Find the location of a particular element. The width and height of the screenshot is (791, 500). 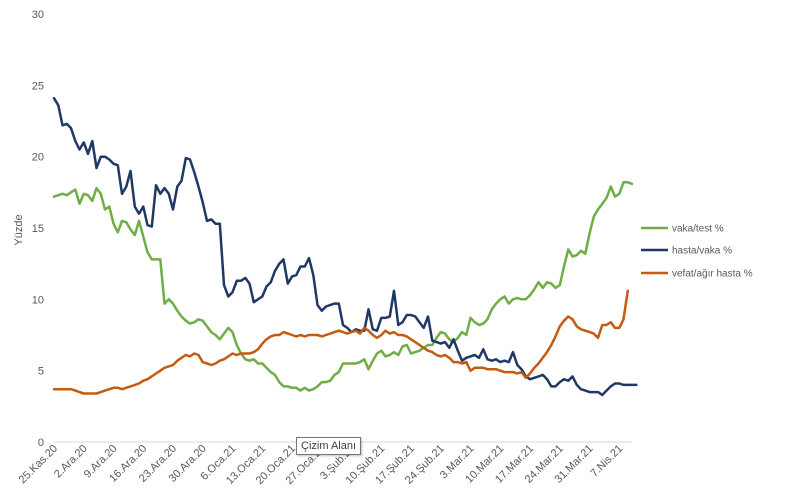

legend-label-0: vaka/test % is located at coordinates (698, 229).